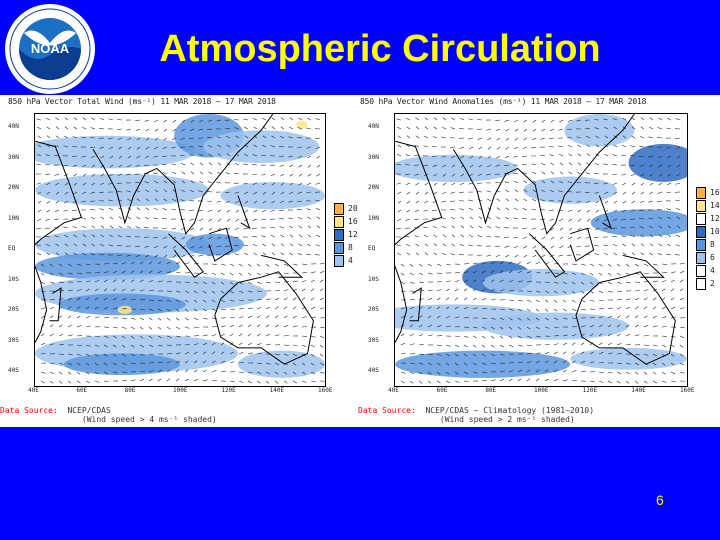  I want to click on right-source-label: Data Source:, so click(387, 410).